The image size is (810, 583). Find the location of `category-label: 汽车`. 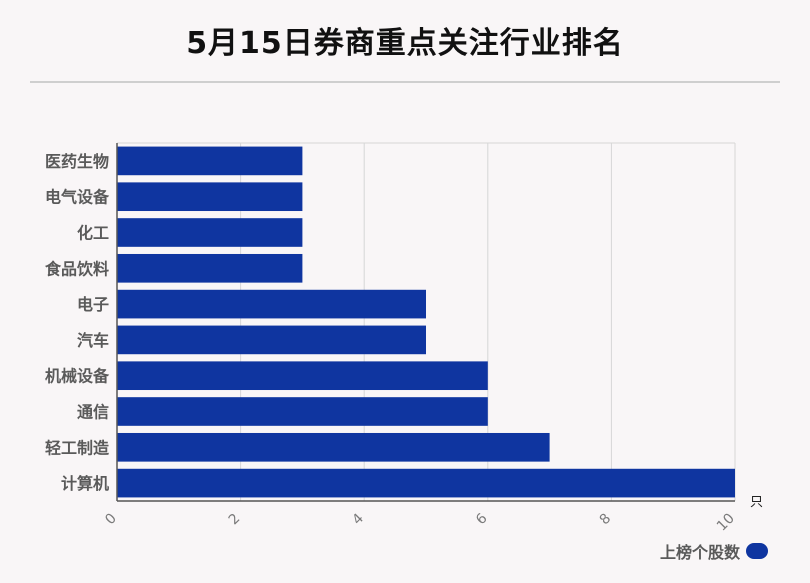

category-label: 汽车 is located at coordinates (93, 340).